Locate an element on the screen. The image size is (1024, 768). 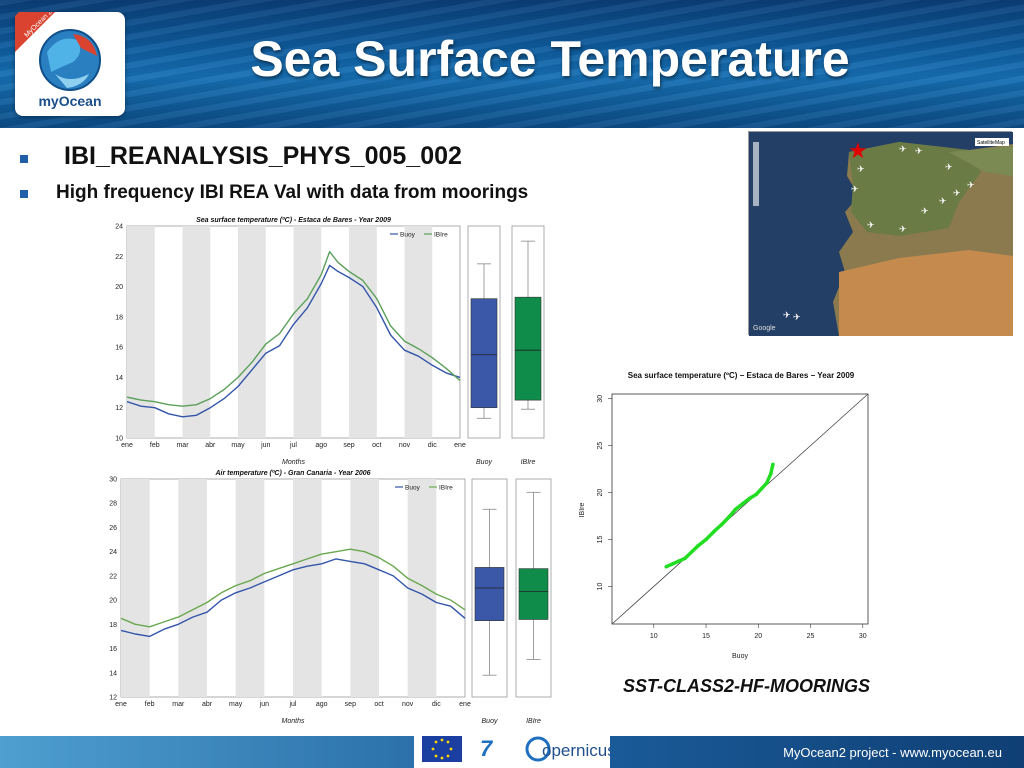
x-tick-label: 25 is located at coordinates (811, 636).